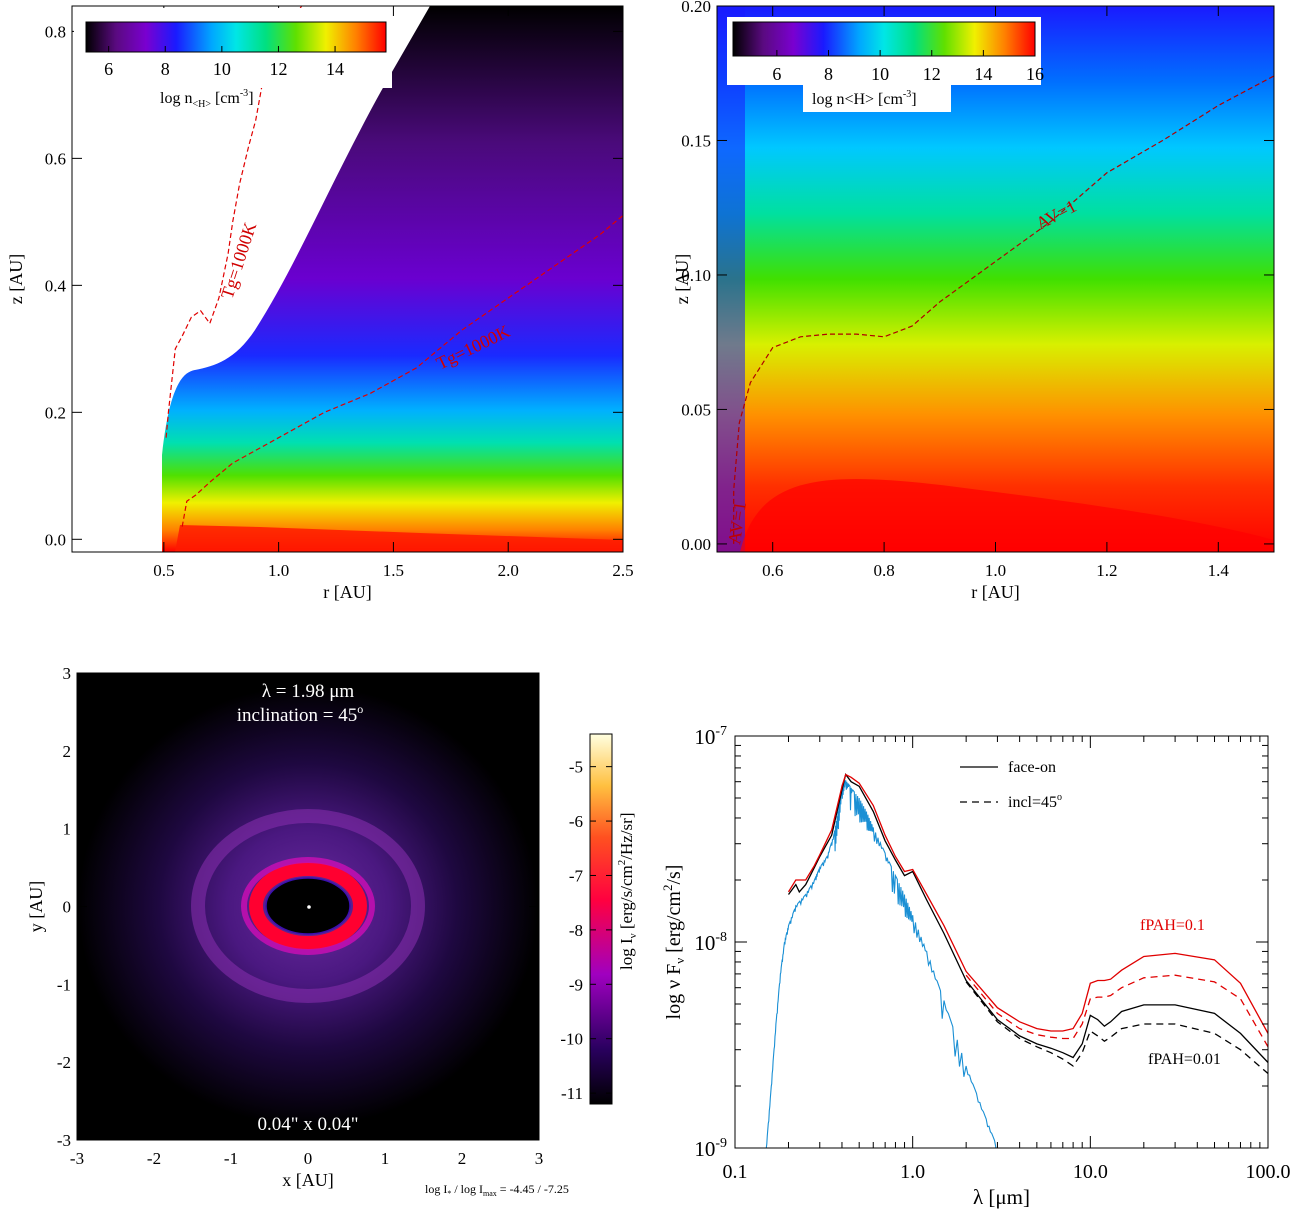 The width and height of the screenshot is (1296, 1211). I want to click on y-axis-label-part: [erg/cm, so click(674, 924).